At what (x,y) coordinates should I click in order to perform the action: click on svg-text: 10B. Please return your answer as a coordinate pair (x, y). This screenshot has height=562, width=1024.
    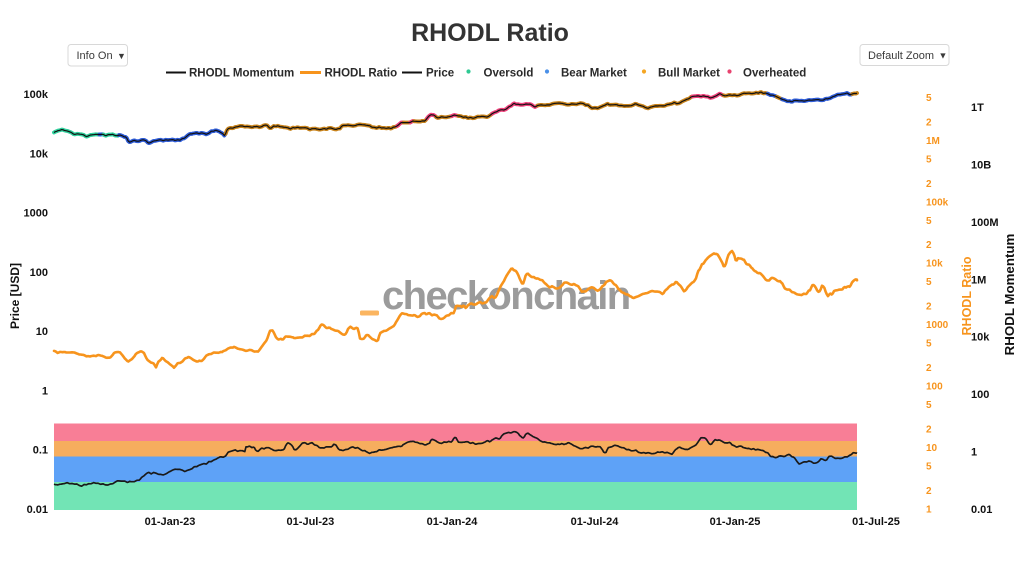
    Looking at the image, I should click on (981, 165).